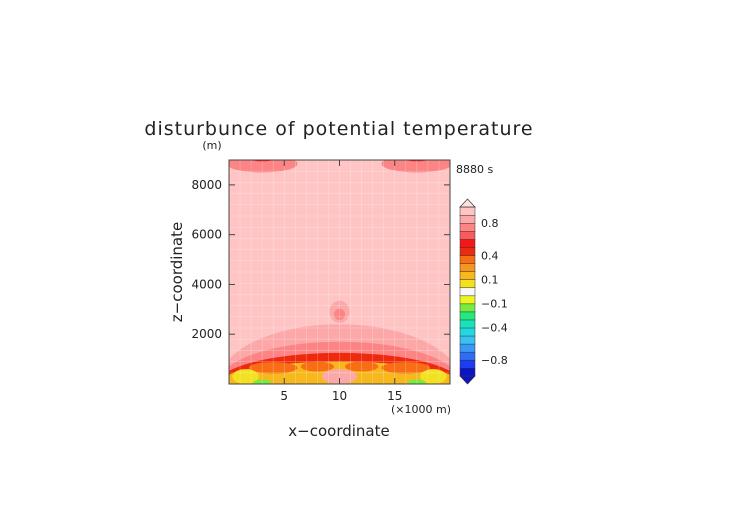 The height and width of the screenshot is (532, 752). Describe the element at coordinates (211, 145) in the screenshot. I see `y-unit-label: (m)` at that location.